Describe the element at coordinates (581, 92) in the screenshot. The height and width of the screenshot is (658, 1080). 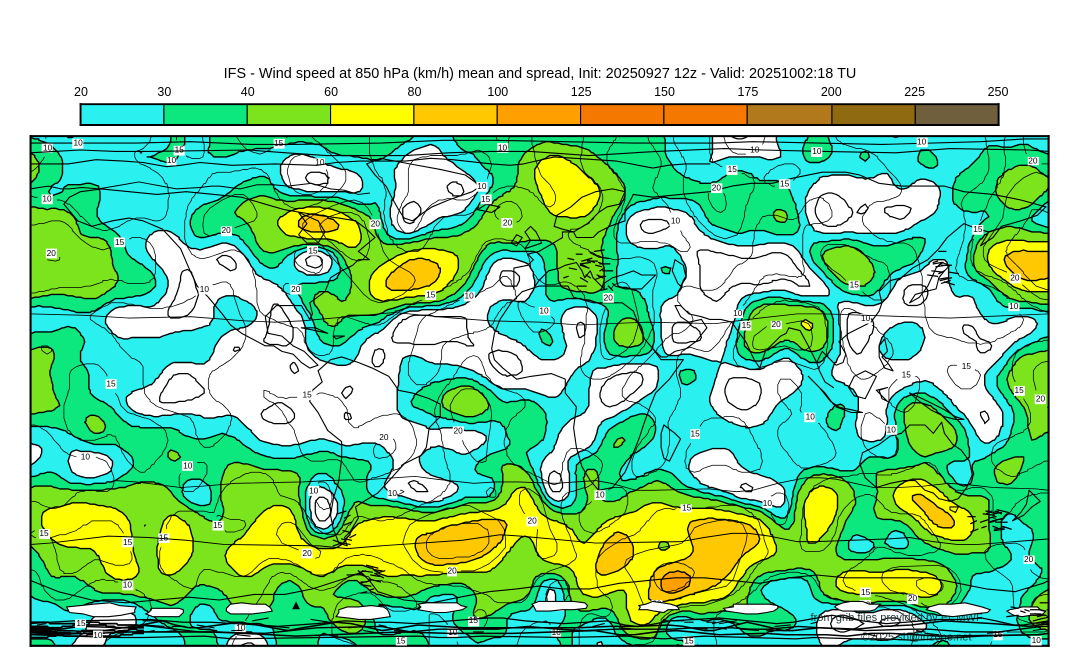
I see `svg-text: 125` at that location.